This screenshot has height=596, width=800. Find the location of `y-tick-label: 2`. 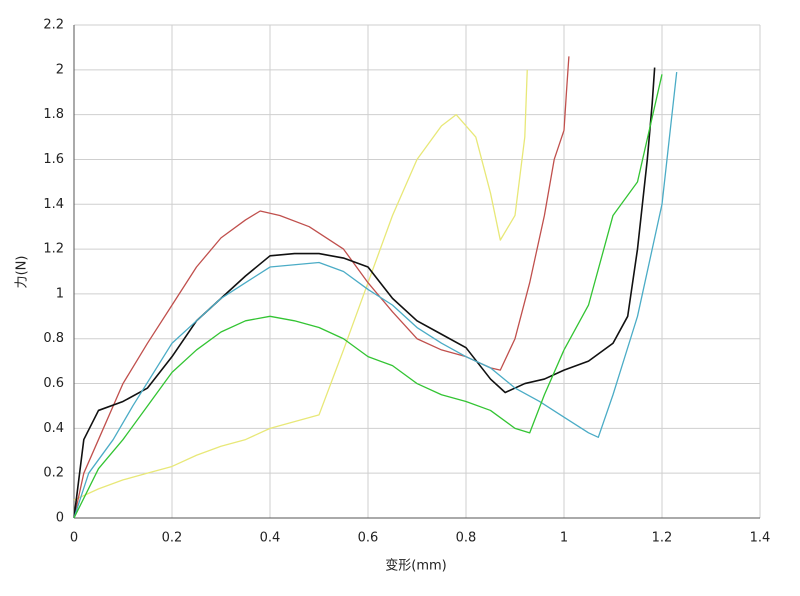

y-tick-label: 2 is located at coordinates (60, 69).